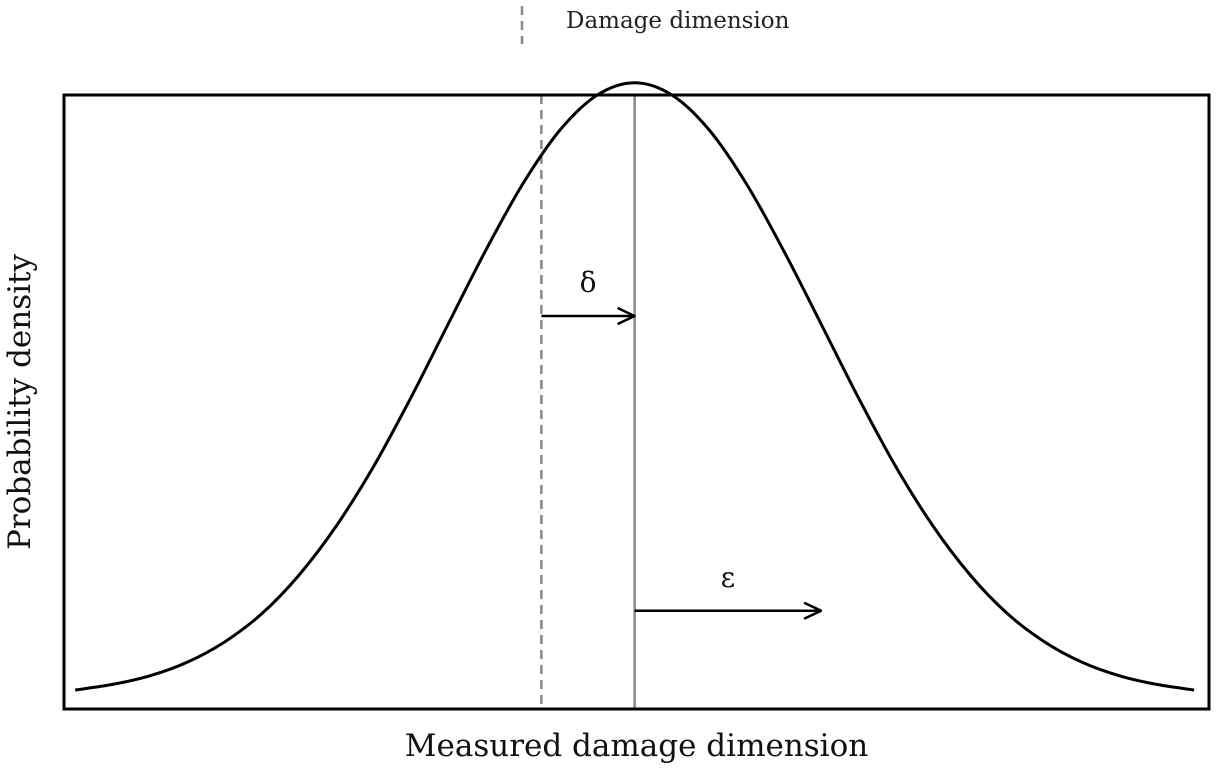  What do you see at coordinates (522, 25) in the screenshot?
I see `legend-swatch-dashed` at bounding box center [522, 25].